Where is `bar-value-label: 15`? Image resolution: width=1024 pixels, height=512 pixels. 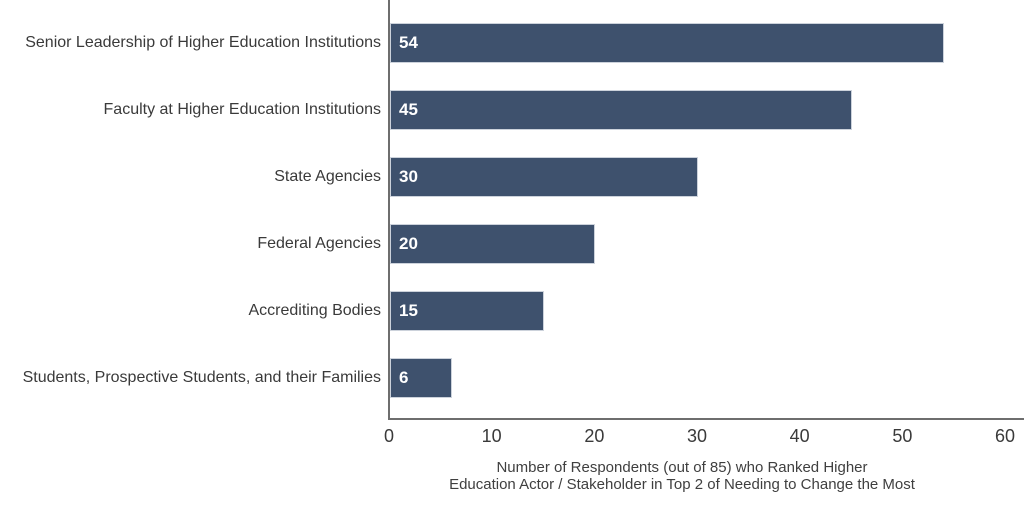
bar-value-label: 15 is located at coordinates (408, 310).